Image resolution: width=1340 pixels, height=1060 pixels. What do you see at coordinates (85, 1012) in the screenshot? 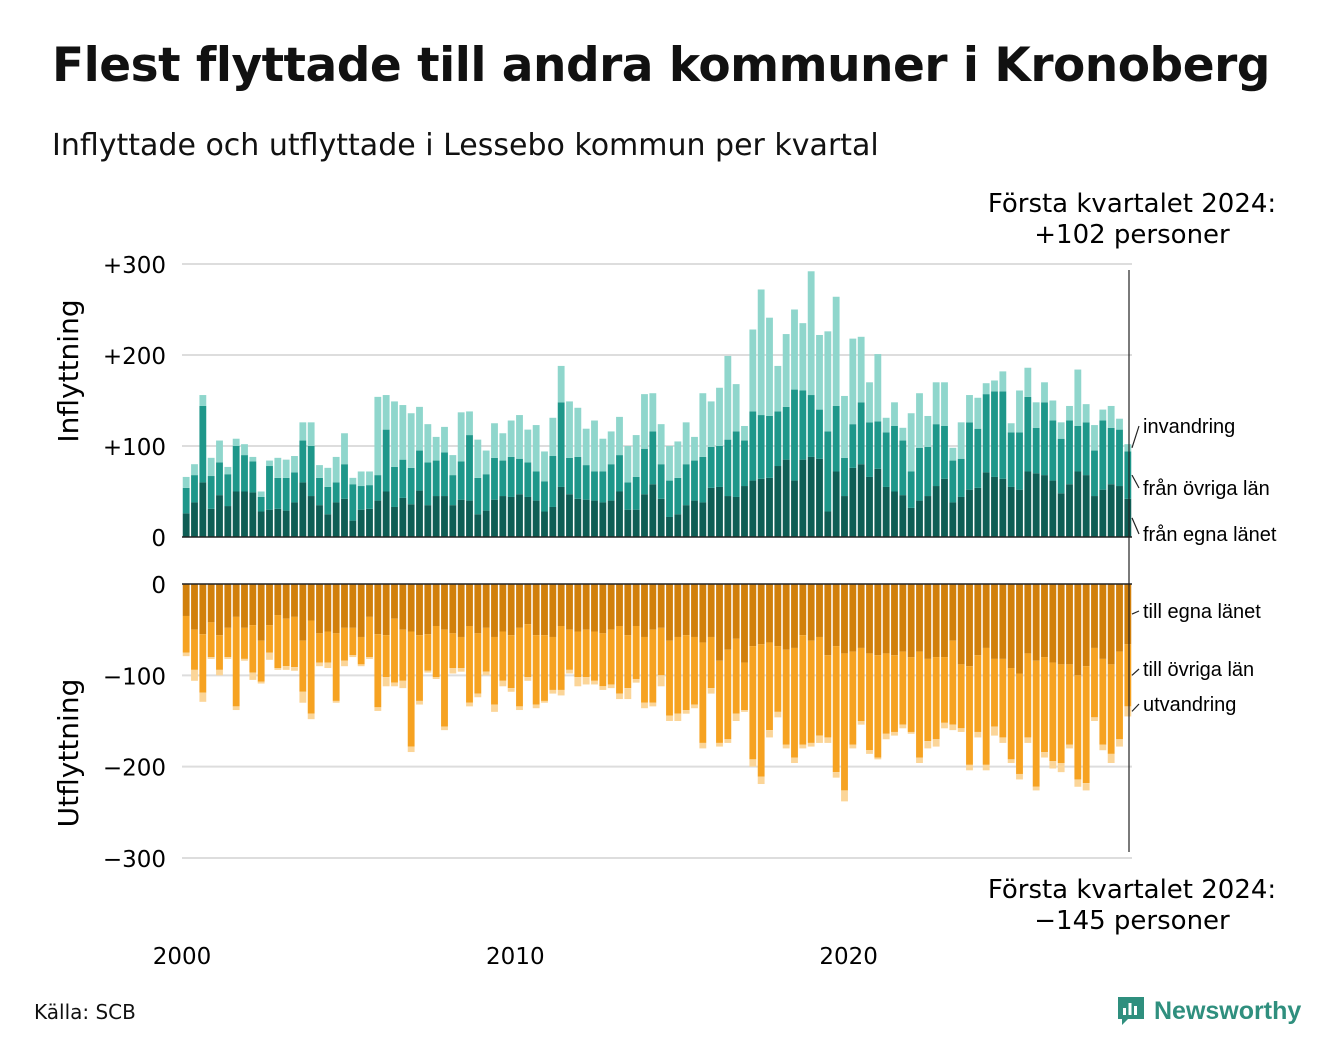
I see `source-note: Källa: SCB` at bounding box center [85, 1012].